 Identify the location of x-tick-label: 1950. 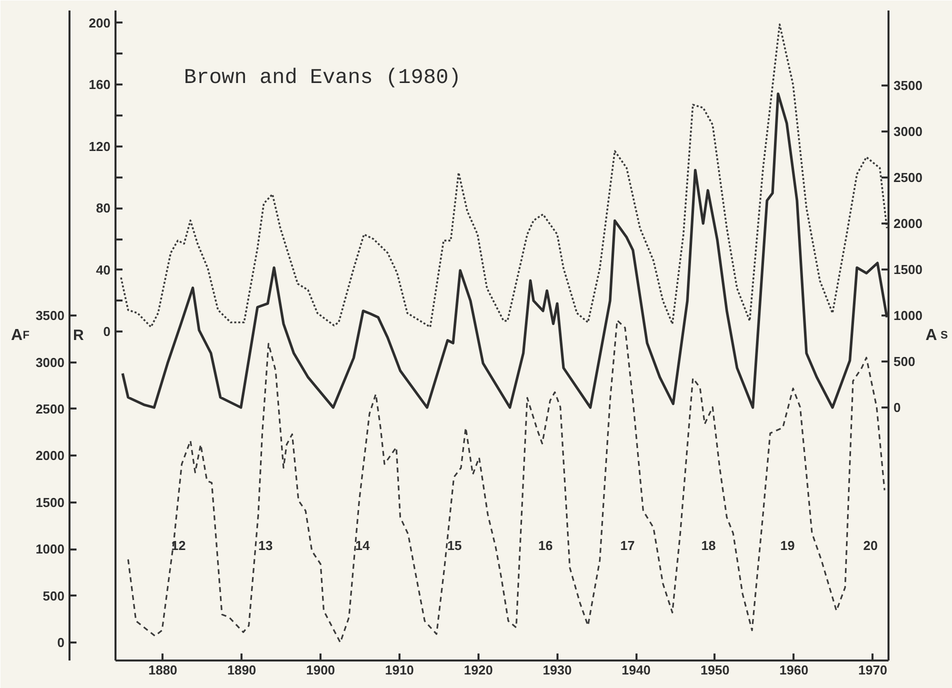
(715, 670).